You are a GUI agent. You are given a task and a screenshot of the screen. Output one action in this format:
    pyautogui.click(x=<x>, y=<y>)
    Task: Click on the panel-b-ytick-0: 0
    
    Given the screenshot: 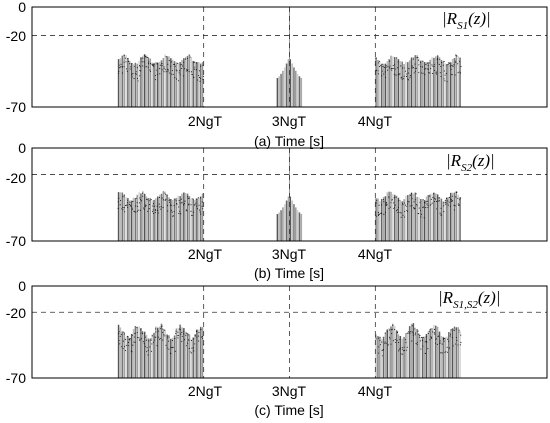 What is the action you would take?
    pyautogui.click(x=22, y=148)
    